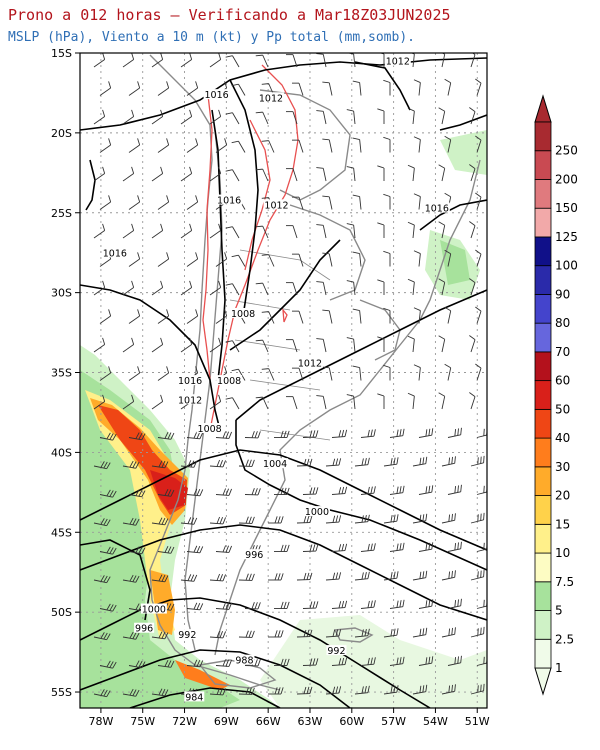 The height and width of the screenshot is (750, 600). What do you see at coordinates (435, 721) in the screenshot?
I see `lon-tick-label: 54W` at bounding box center [435, 721].